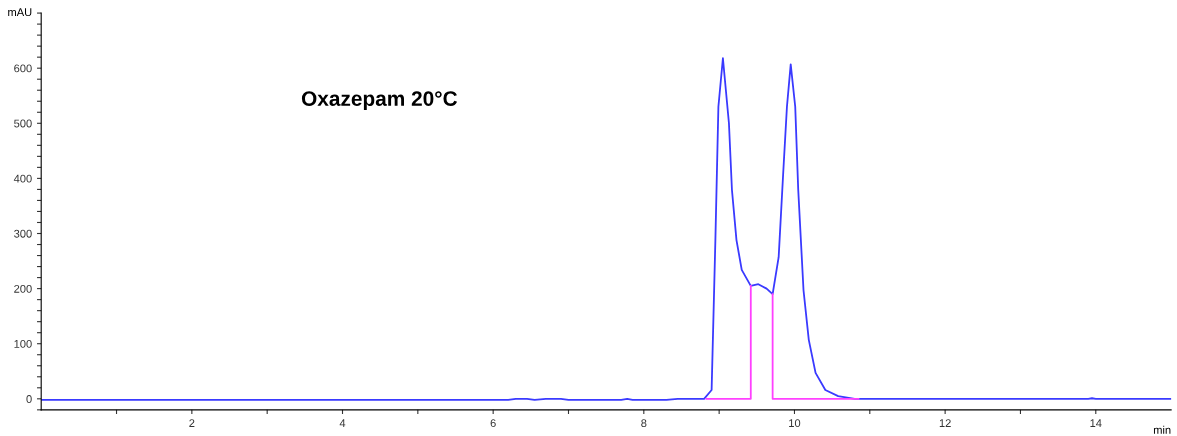 This screenshot has width=1177, height=436. Describe the element at coordinates (493, 423) in the screenshot. I see `x-tick-label: 6` at that location.